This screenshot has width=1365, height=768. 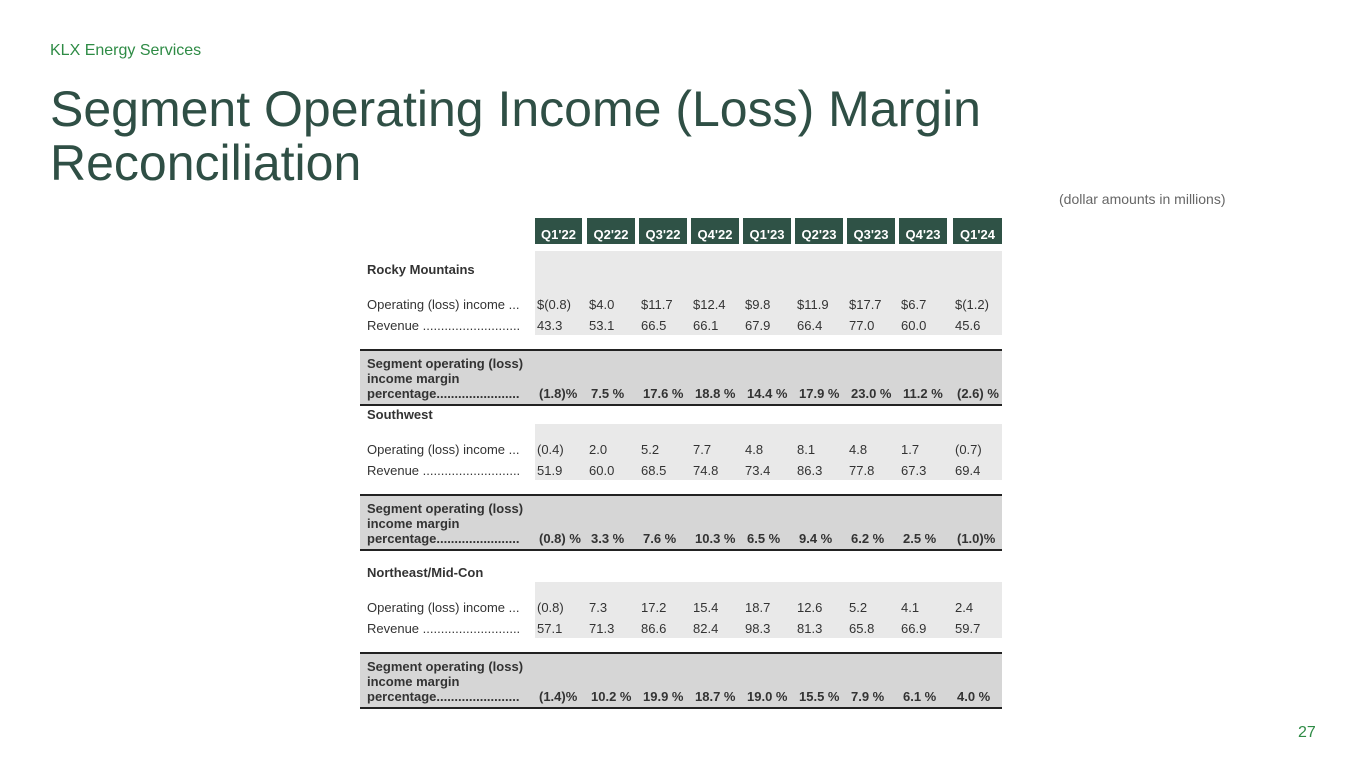 I want to click on operating-income-value: 4.1, so click(x=910, y=607).